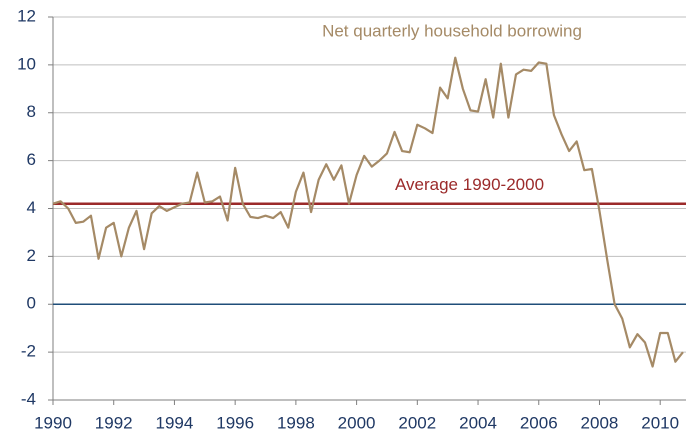 The image size is (686, 442). What do you see at coordinates (114, 422) in the screenshot?
I see `x-tick-label: 1992` at bounding box center [114, 422].